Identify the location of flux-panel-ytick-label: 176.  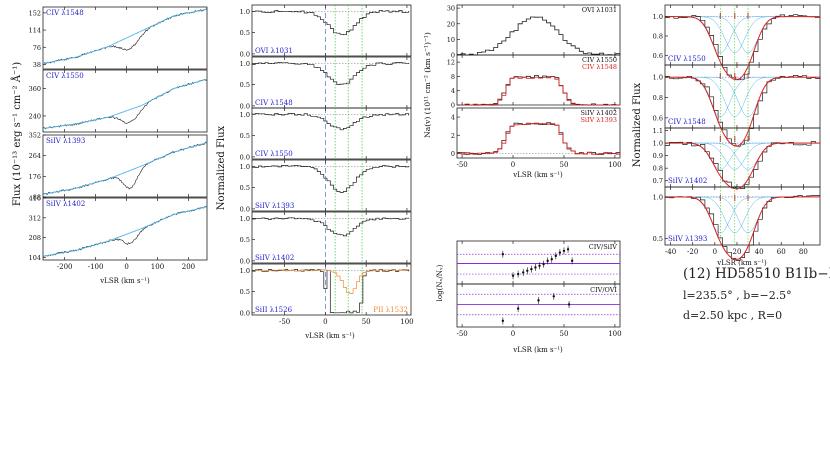
(35, 177).